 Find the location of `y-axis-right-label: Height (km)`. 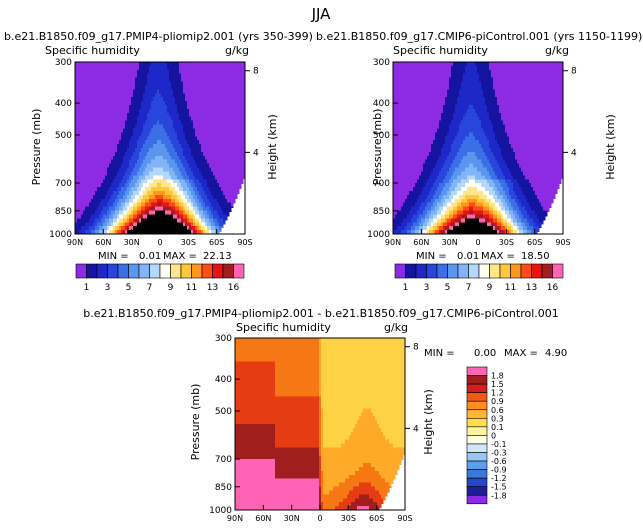

y-axis-right-label: Height (km) is located at coordinates (272, 147).